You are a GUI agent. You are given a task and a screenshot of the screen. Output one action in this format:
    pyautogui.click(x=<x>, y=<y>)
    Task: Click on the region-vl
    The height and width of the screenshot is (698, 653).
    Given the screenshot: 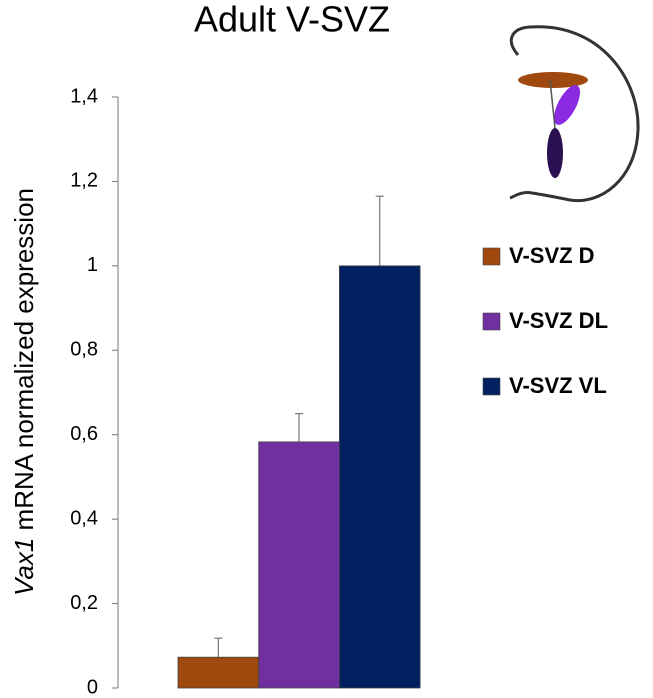 What is the action you would take?
    pyautogui.click(x=555, y=153)
    